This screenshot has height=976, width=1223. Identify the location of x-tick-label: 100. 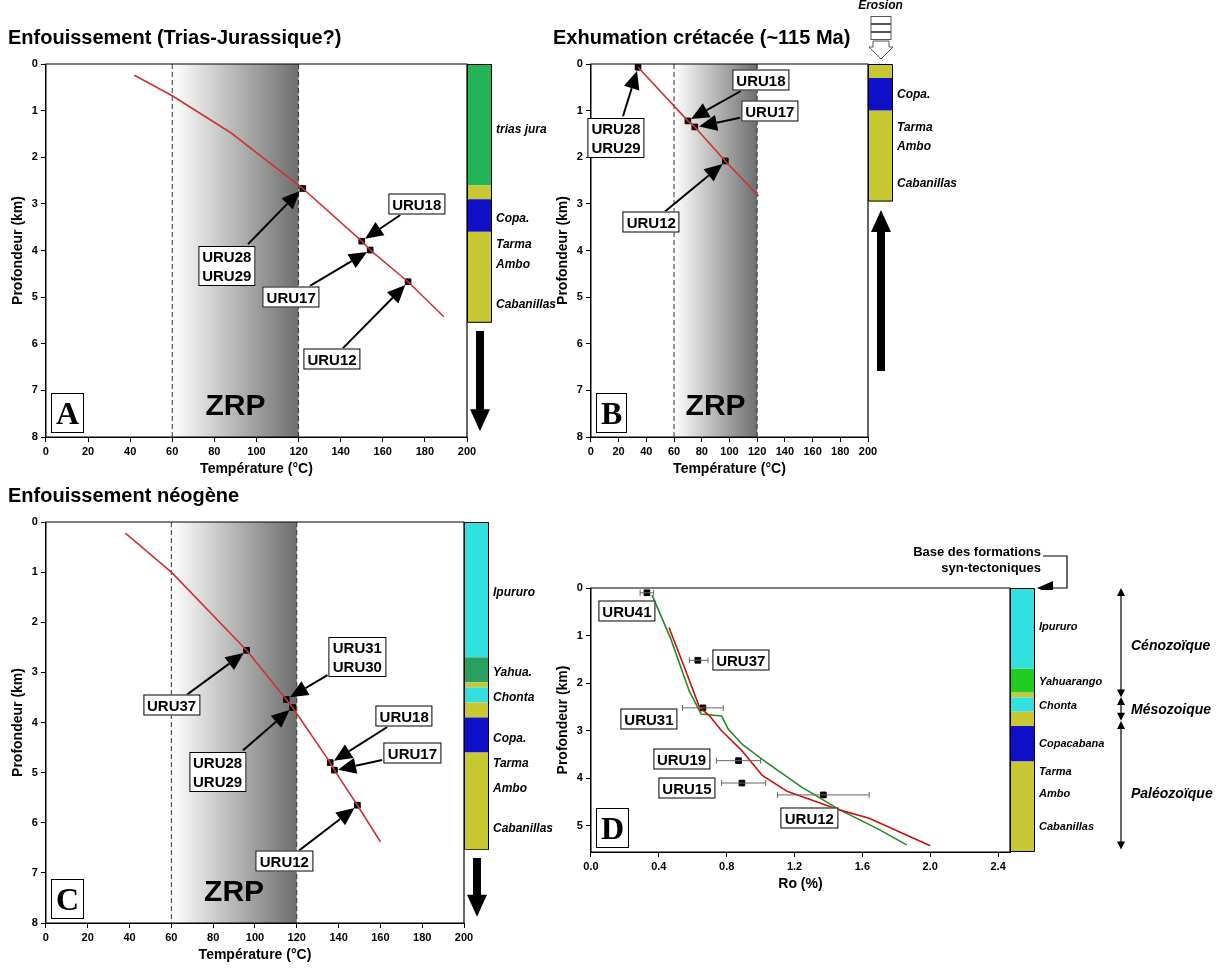
(256, 450).